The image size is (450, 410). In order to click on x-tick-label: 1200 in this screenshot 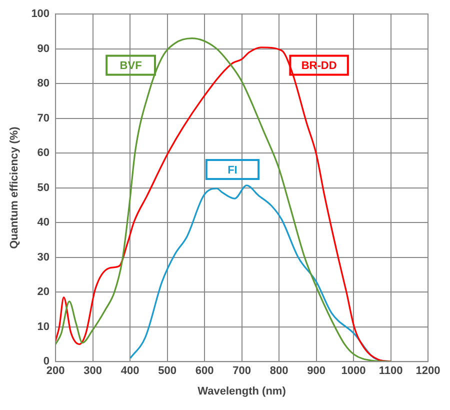, I will do `click(428, 371)`.